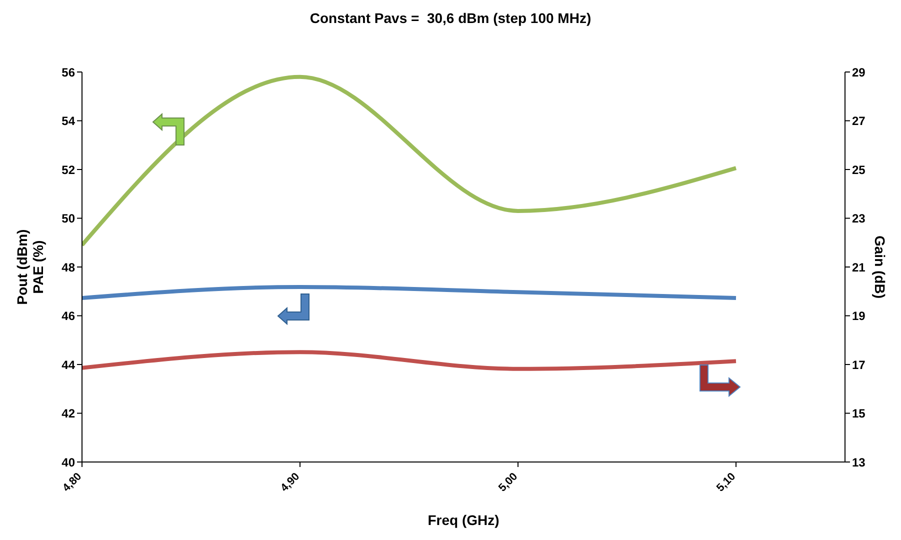  Describe the element at coordinates (880, 267) in the screenshot. I see `y2-axis-title: Gain (dB)` at that location.